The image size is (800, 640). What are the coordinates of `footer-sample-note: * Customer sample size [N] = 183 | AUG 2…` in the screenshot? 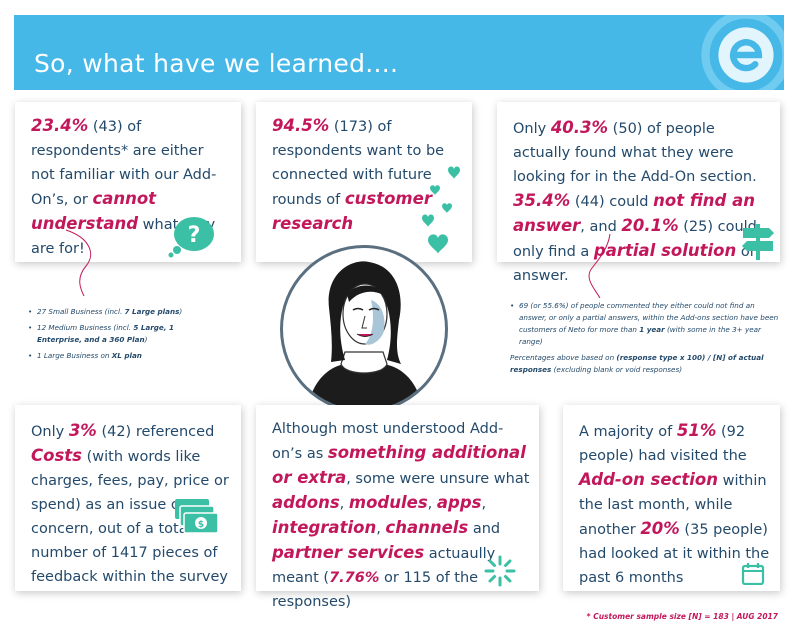 It's located at (682, 616).